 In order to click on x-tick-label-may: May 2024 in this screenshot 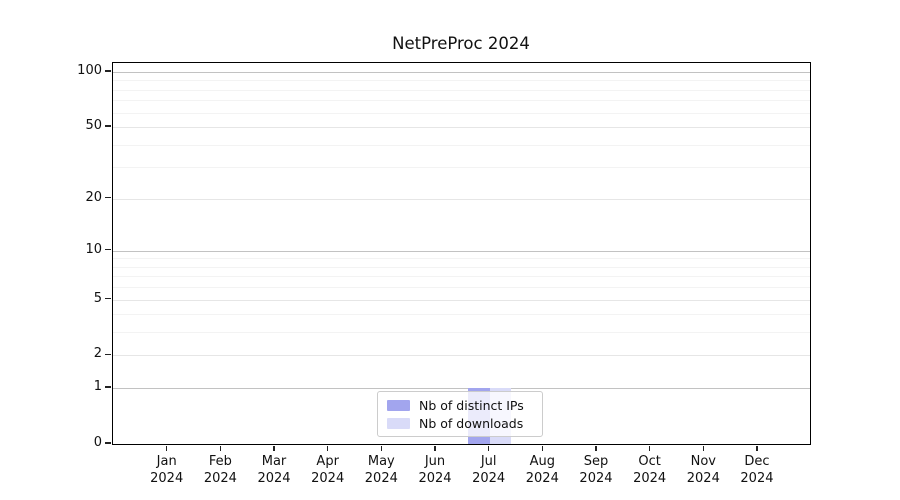, I will do `click(381, 470)`.